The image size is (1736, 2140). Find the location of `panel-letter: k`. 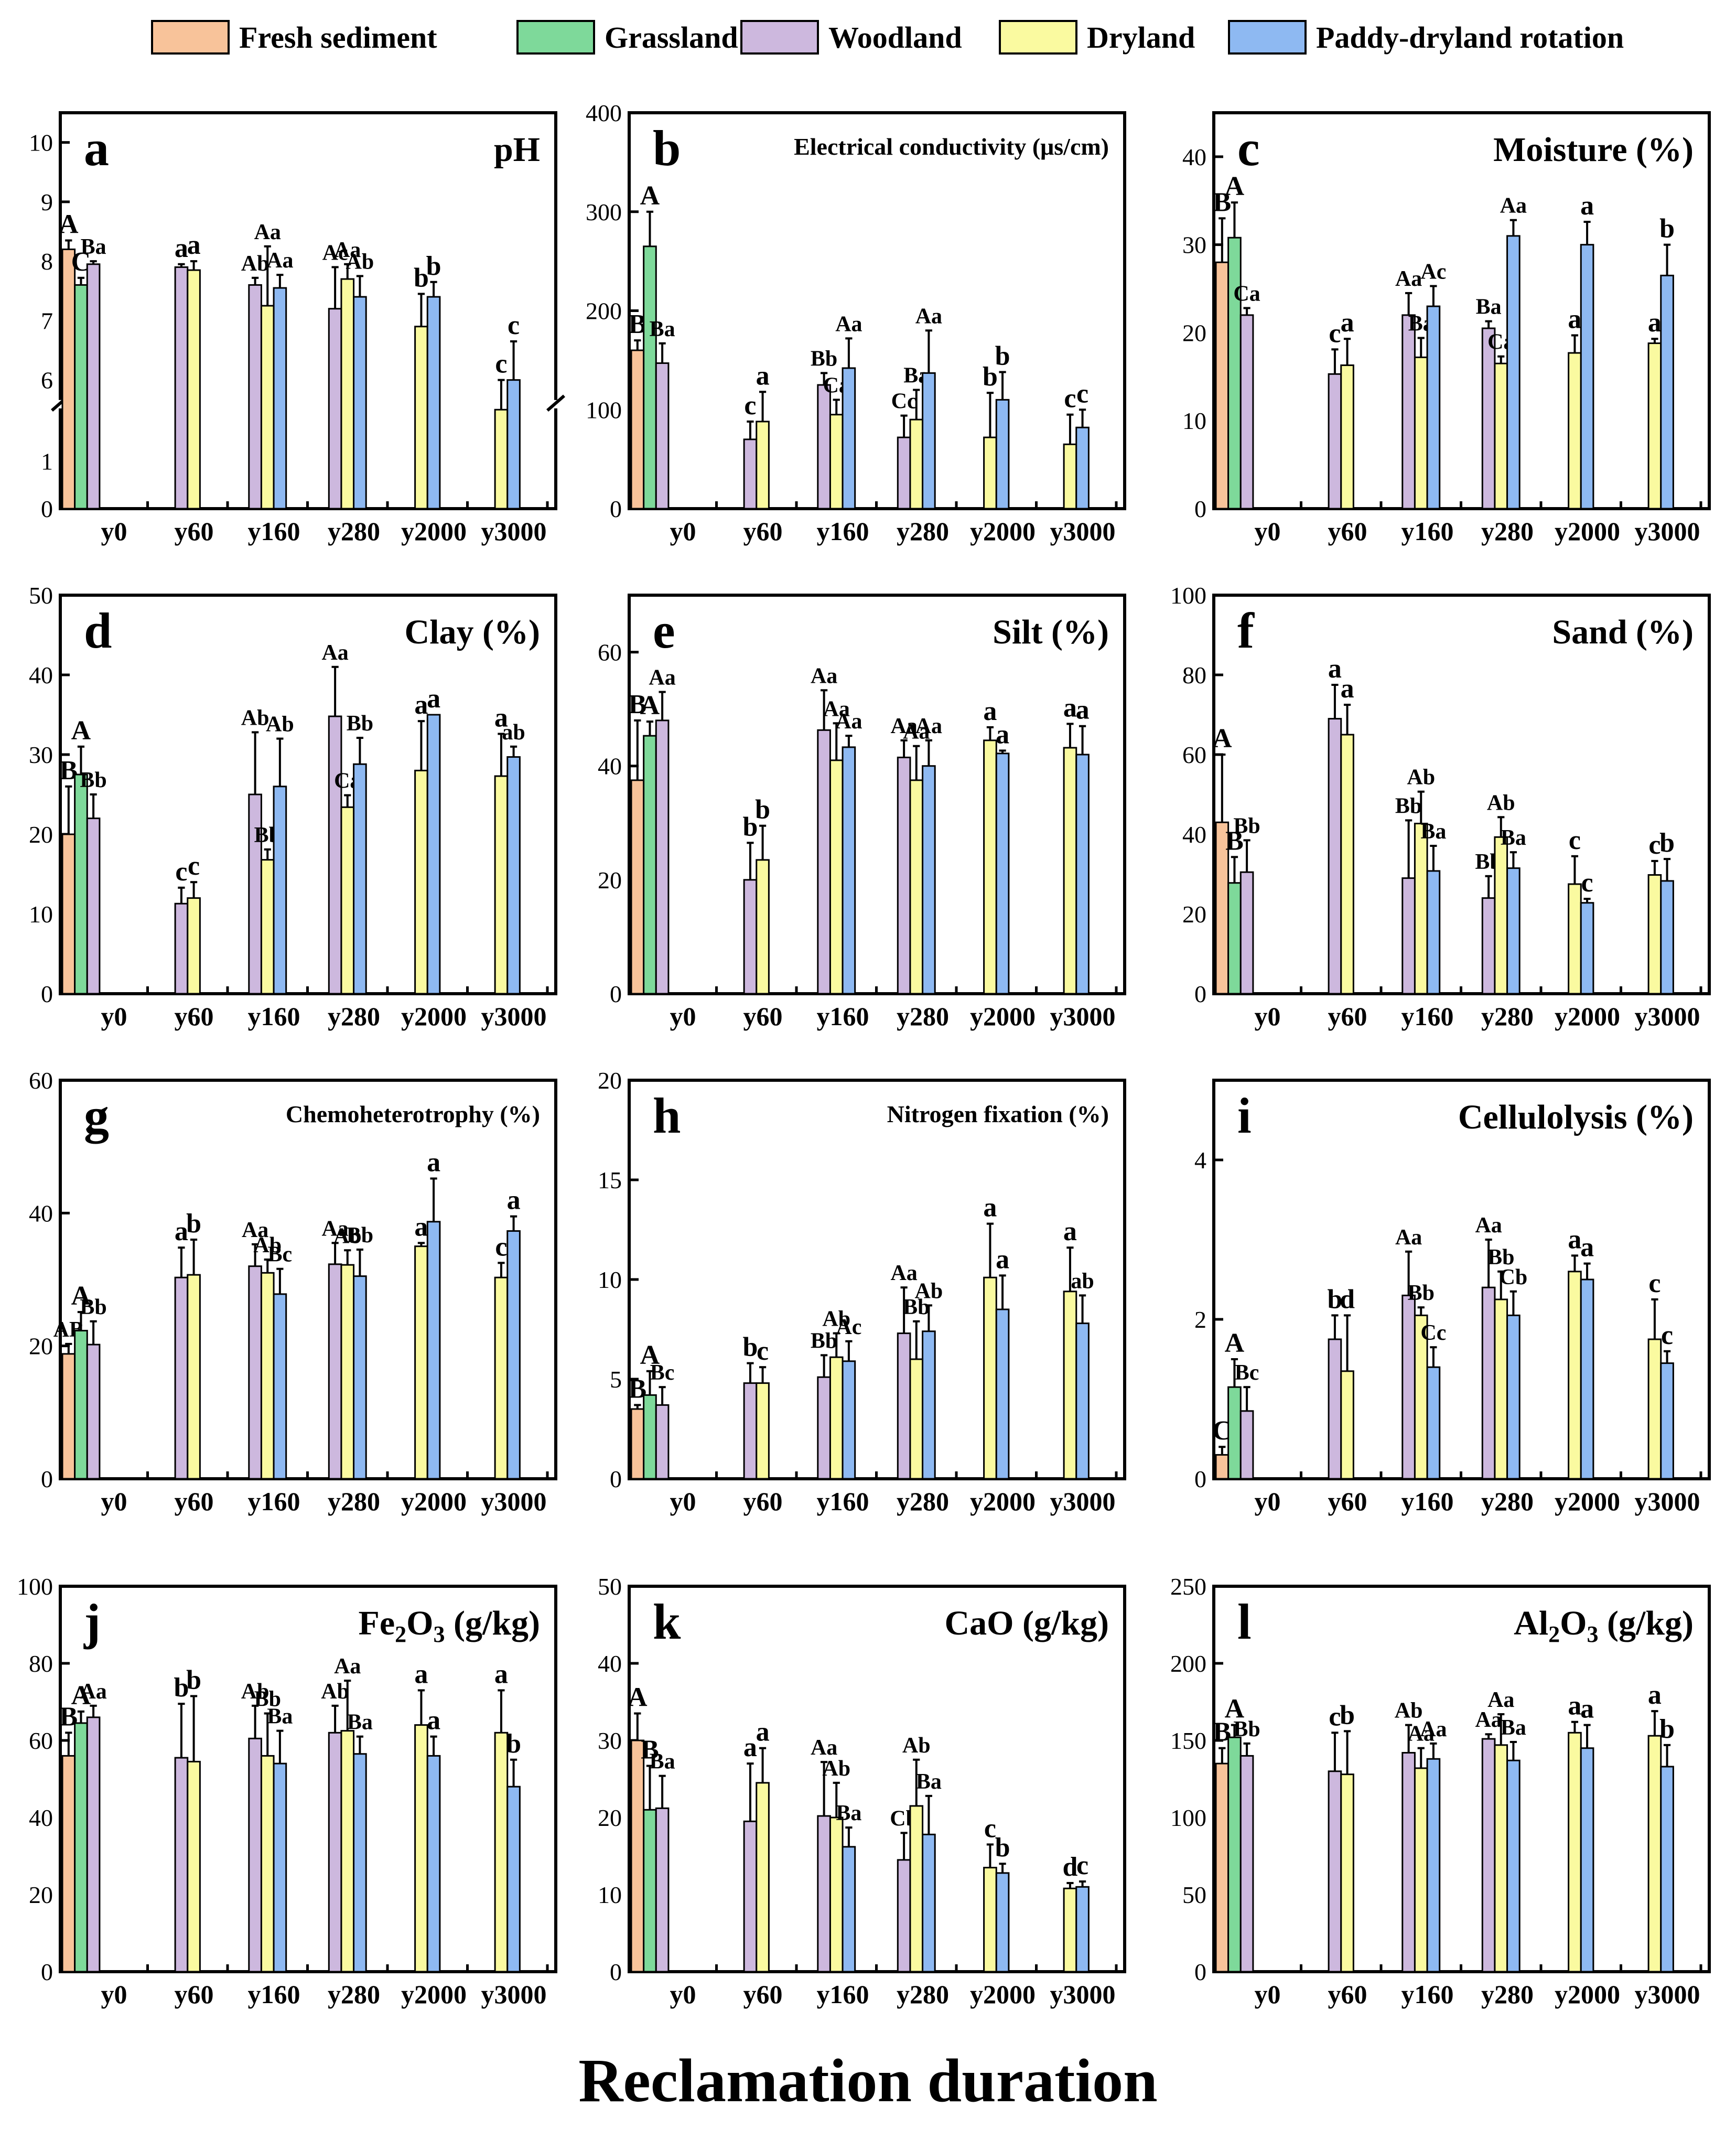

panel-letter: k is located at coordinates (667, 1622).